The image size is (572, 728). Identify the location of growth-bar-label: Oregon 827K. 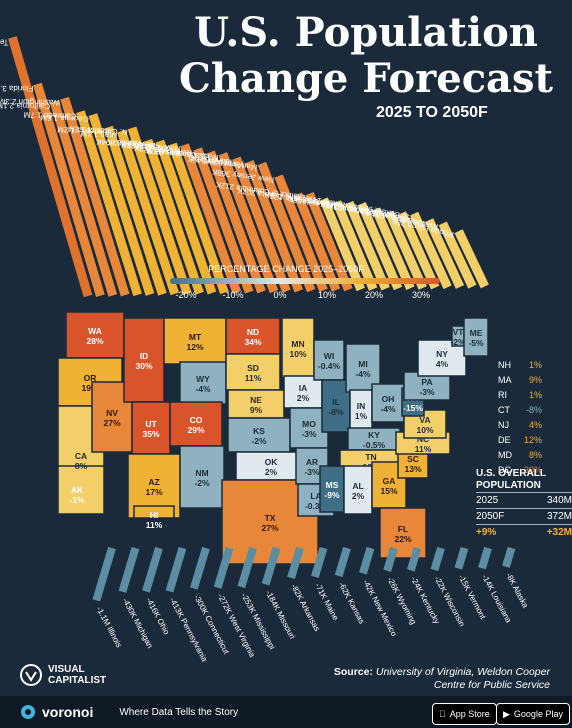
(144, 146).